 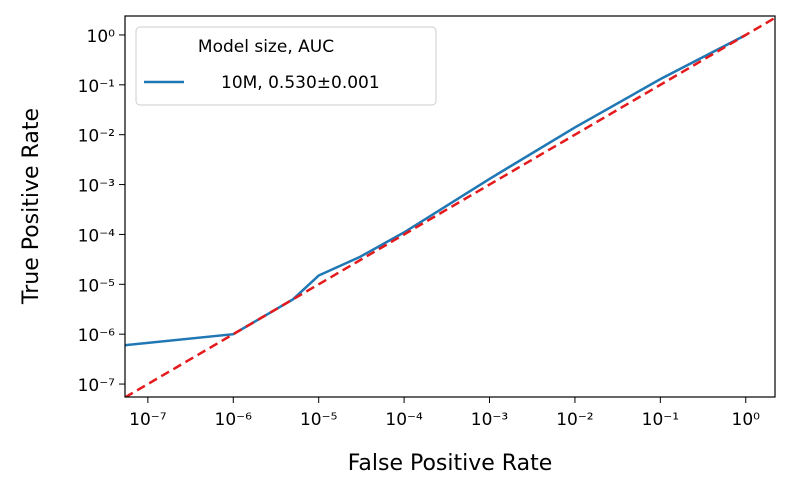 I want to click on legend-label: 10M, 0.530±0.001, so click(x=300, y=83).